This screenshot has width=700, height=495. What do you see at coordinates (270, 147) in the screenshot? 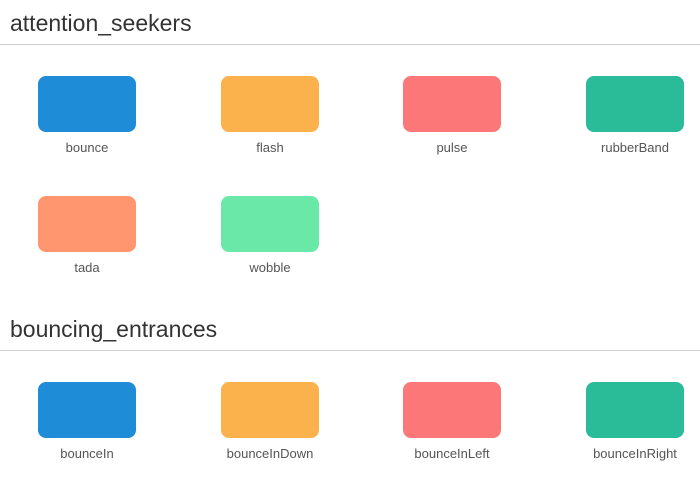
I see `animation-label: flash` at bounding box center [270, 147].